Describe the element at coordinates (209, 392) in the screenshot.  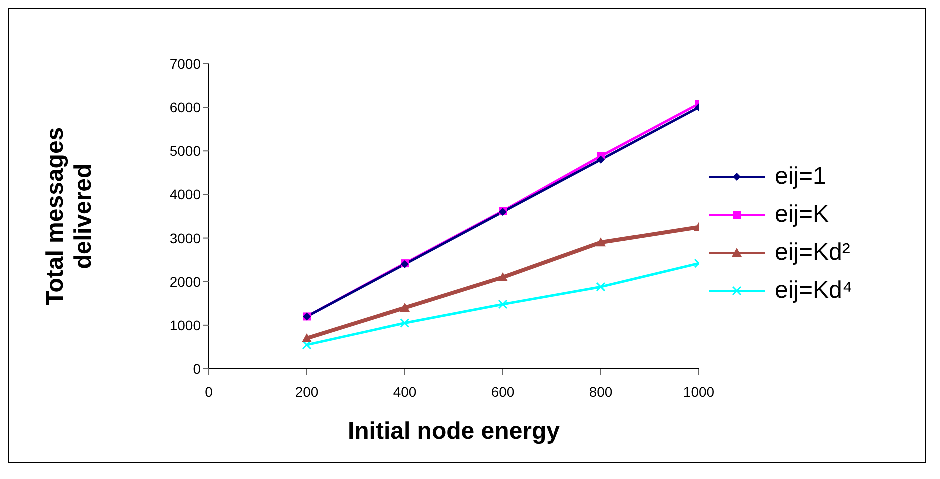
I see `x-tick-label: 0` at that location.